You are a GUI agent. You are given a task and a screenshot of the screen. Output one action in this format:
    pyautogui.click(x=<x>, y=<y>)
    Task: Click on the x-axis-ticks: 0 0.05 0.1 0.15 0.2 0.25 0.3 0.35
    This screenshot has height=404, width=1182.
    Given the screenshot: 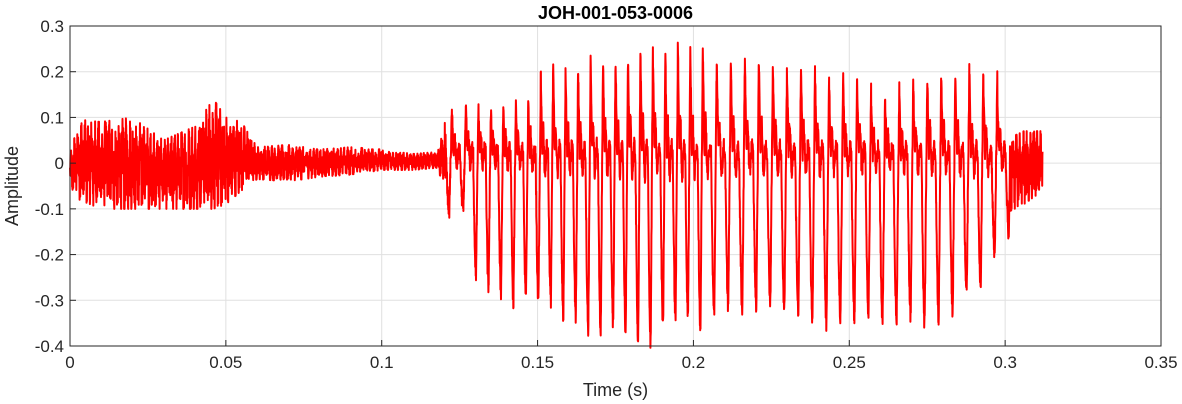 What is the action you would take?
    pyautogui.click(x=621, y=356)
    